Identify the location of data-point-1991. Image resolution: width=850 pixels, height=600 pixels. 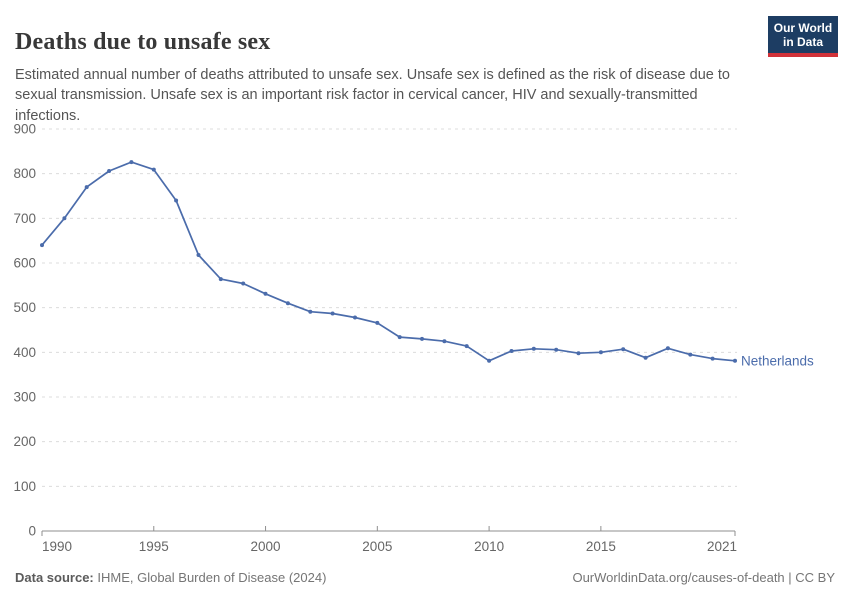
(64, 218).